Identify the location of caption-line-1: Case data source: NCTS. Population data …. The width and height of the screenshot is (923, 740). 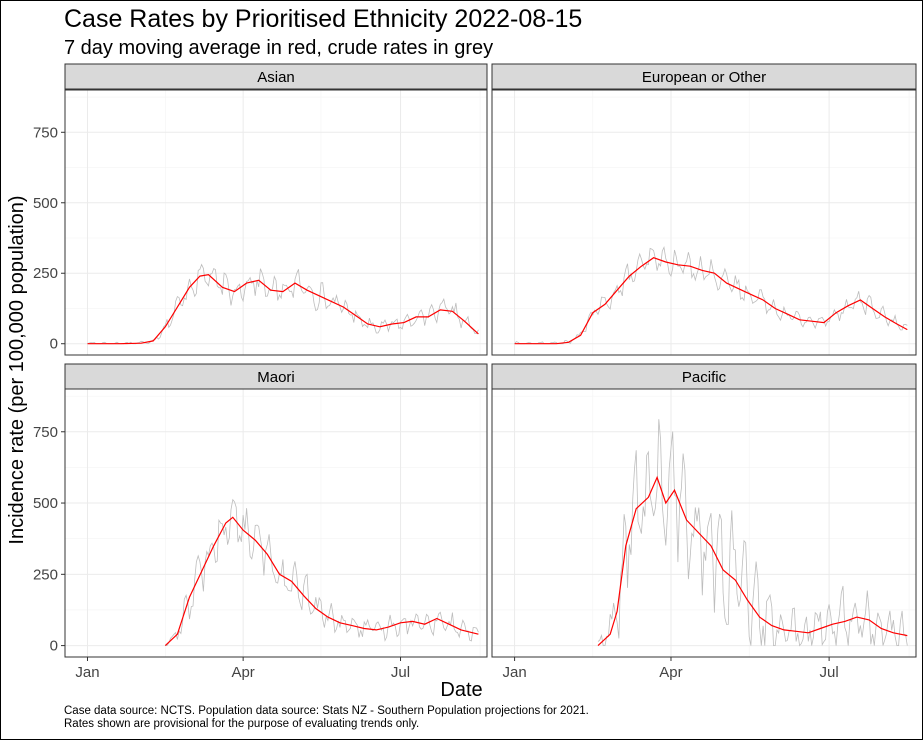
(326, 711).